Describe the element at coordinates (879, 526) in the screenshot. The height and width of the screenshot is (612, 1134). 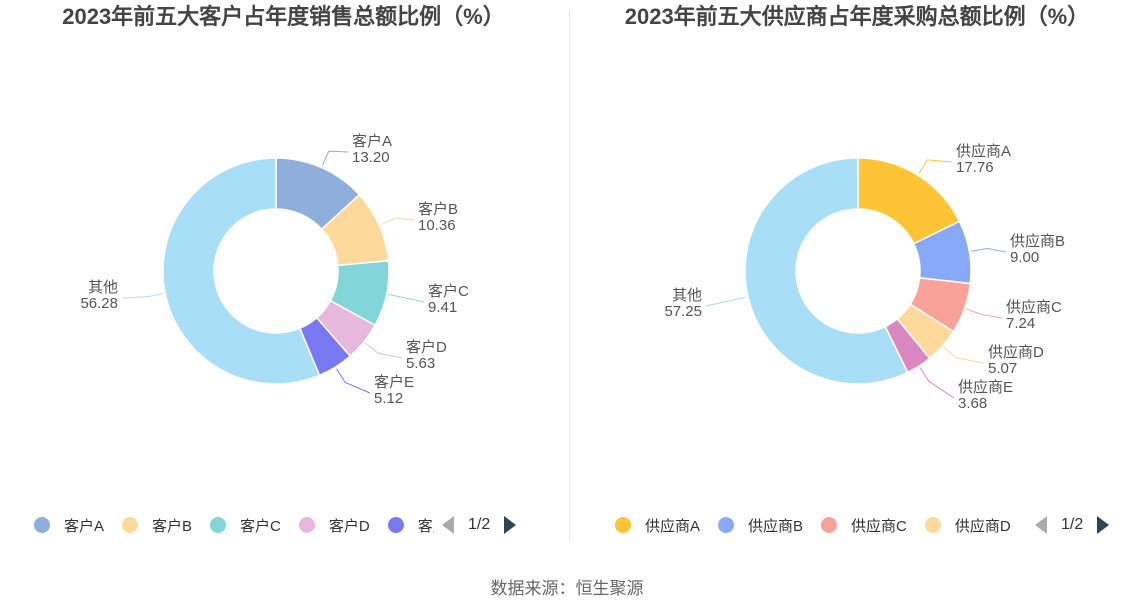
I see `legend-label: 供应商C` at that location.